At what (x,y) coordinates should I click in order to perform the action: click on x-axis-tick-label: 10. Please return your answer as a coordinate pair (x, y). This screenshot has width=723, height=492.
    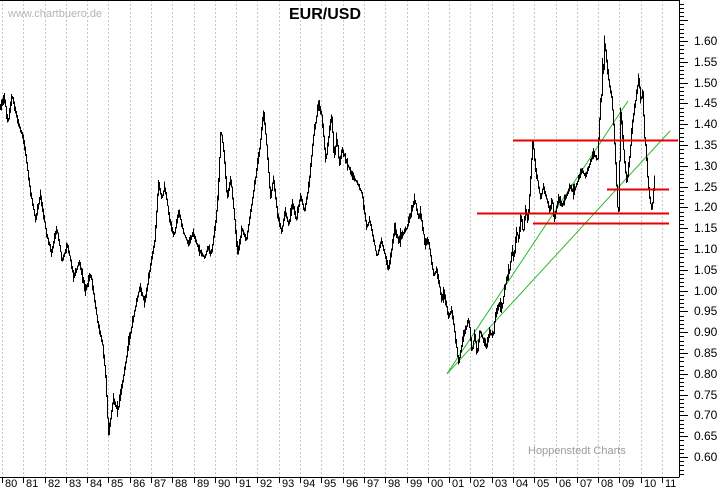
    Looking at the image, I should click on (650, 484).